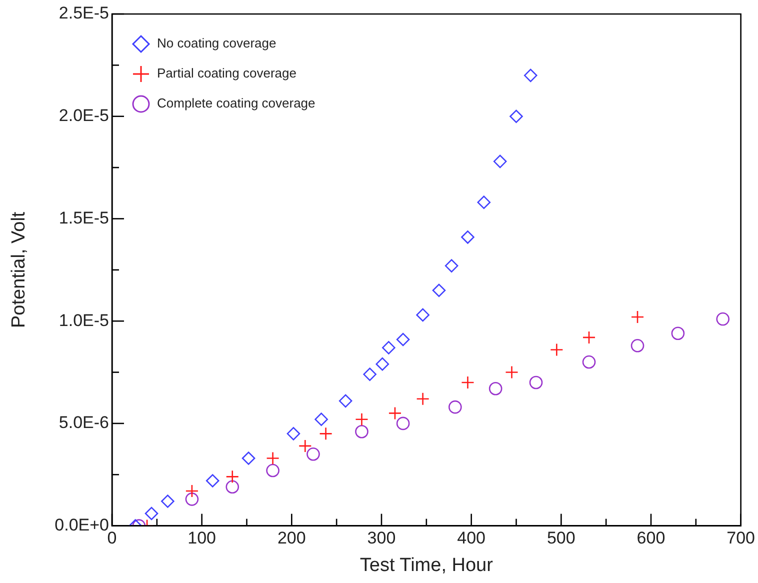 The image size is (758, 583). What do you see at coordinates (81, 524) in the screenshot?
I see `y-tick-label: 0.0E+0` at bounding box center [81, 524].